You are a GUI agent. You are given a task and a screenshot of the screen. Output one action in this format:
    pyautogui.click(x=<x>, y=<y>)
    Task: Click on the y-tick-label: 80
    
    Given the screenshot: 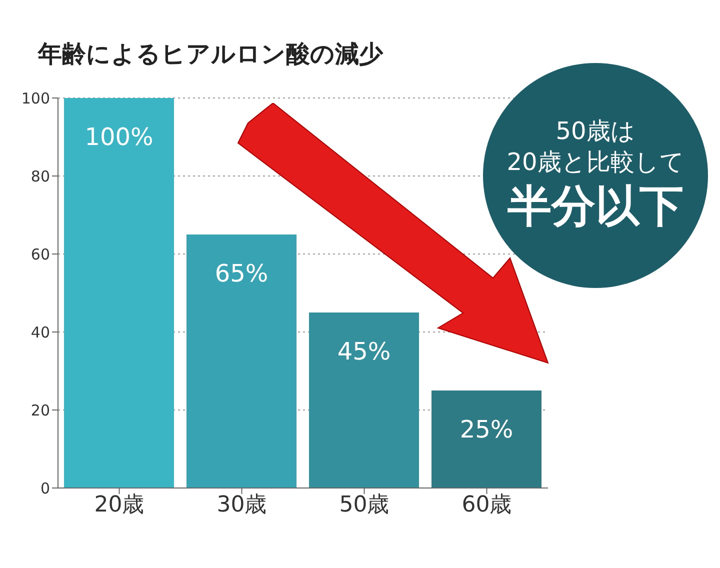 What is the action you would take?
    pyautogui.click(x=40, y=176)
    